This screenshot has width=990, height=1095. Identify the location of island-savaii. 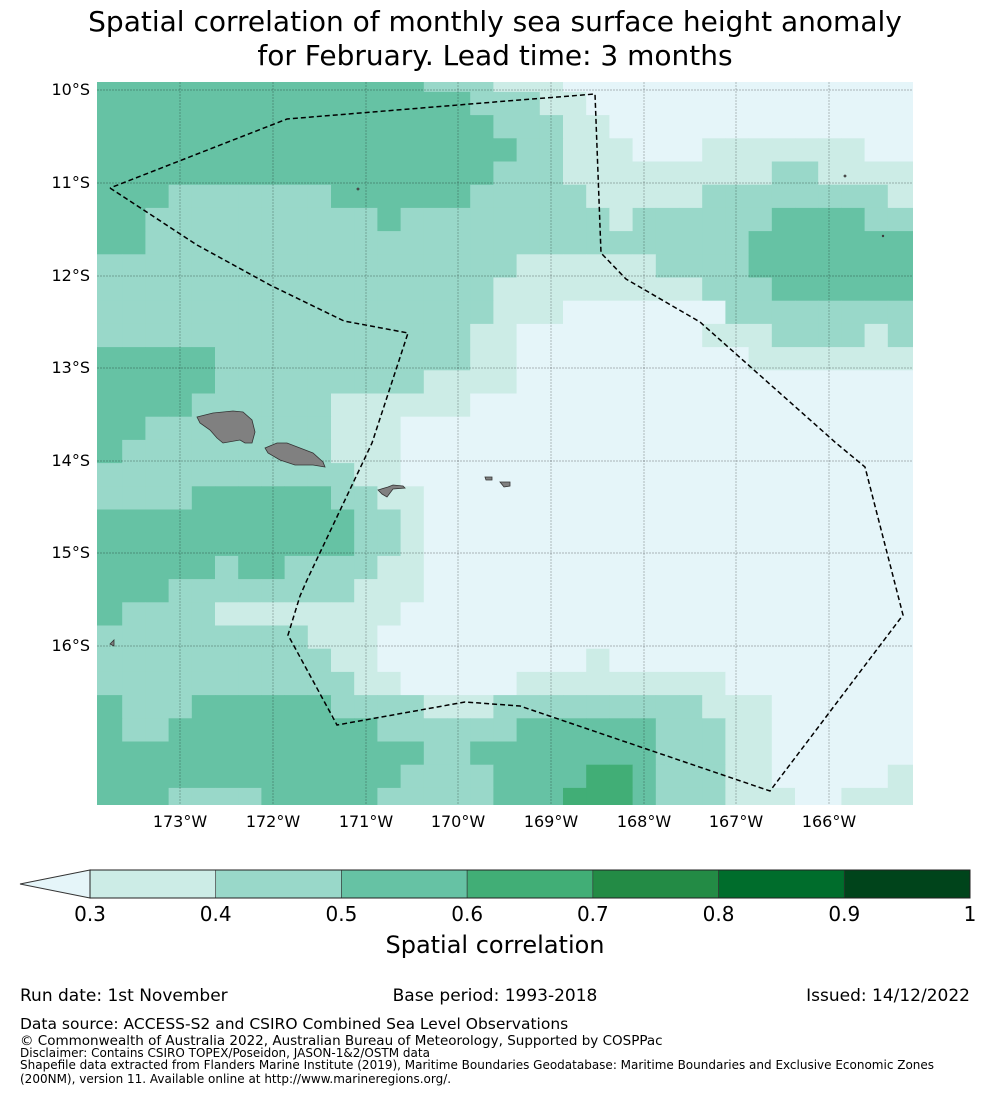
(226, 427).